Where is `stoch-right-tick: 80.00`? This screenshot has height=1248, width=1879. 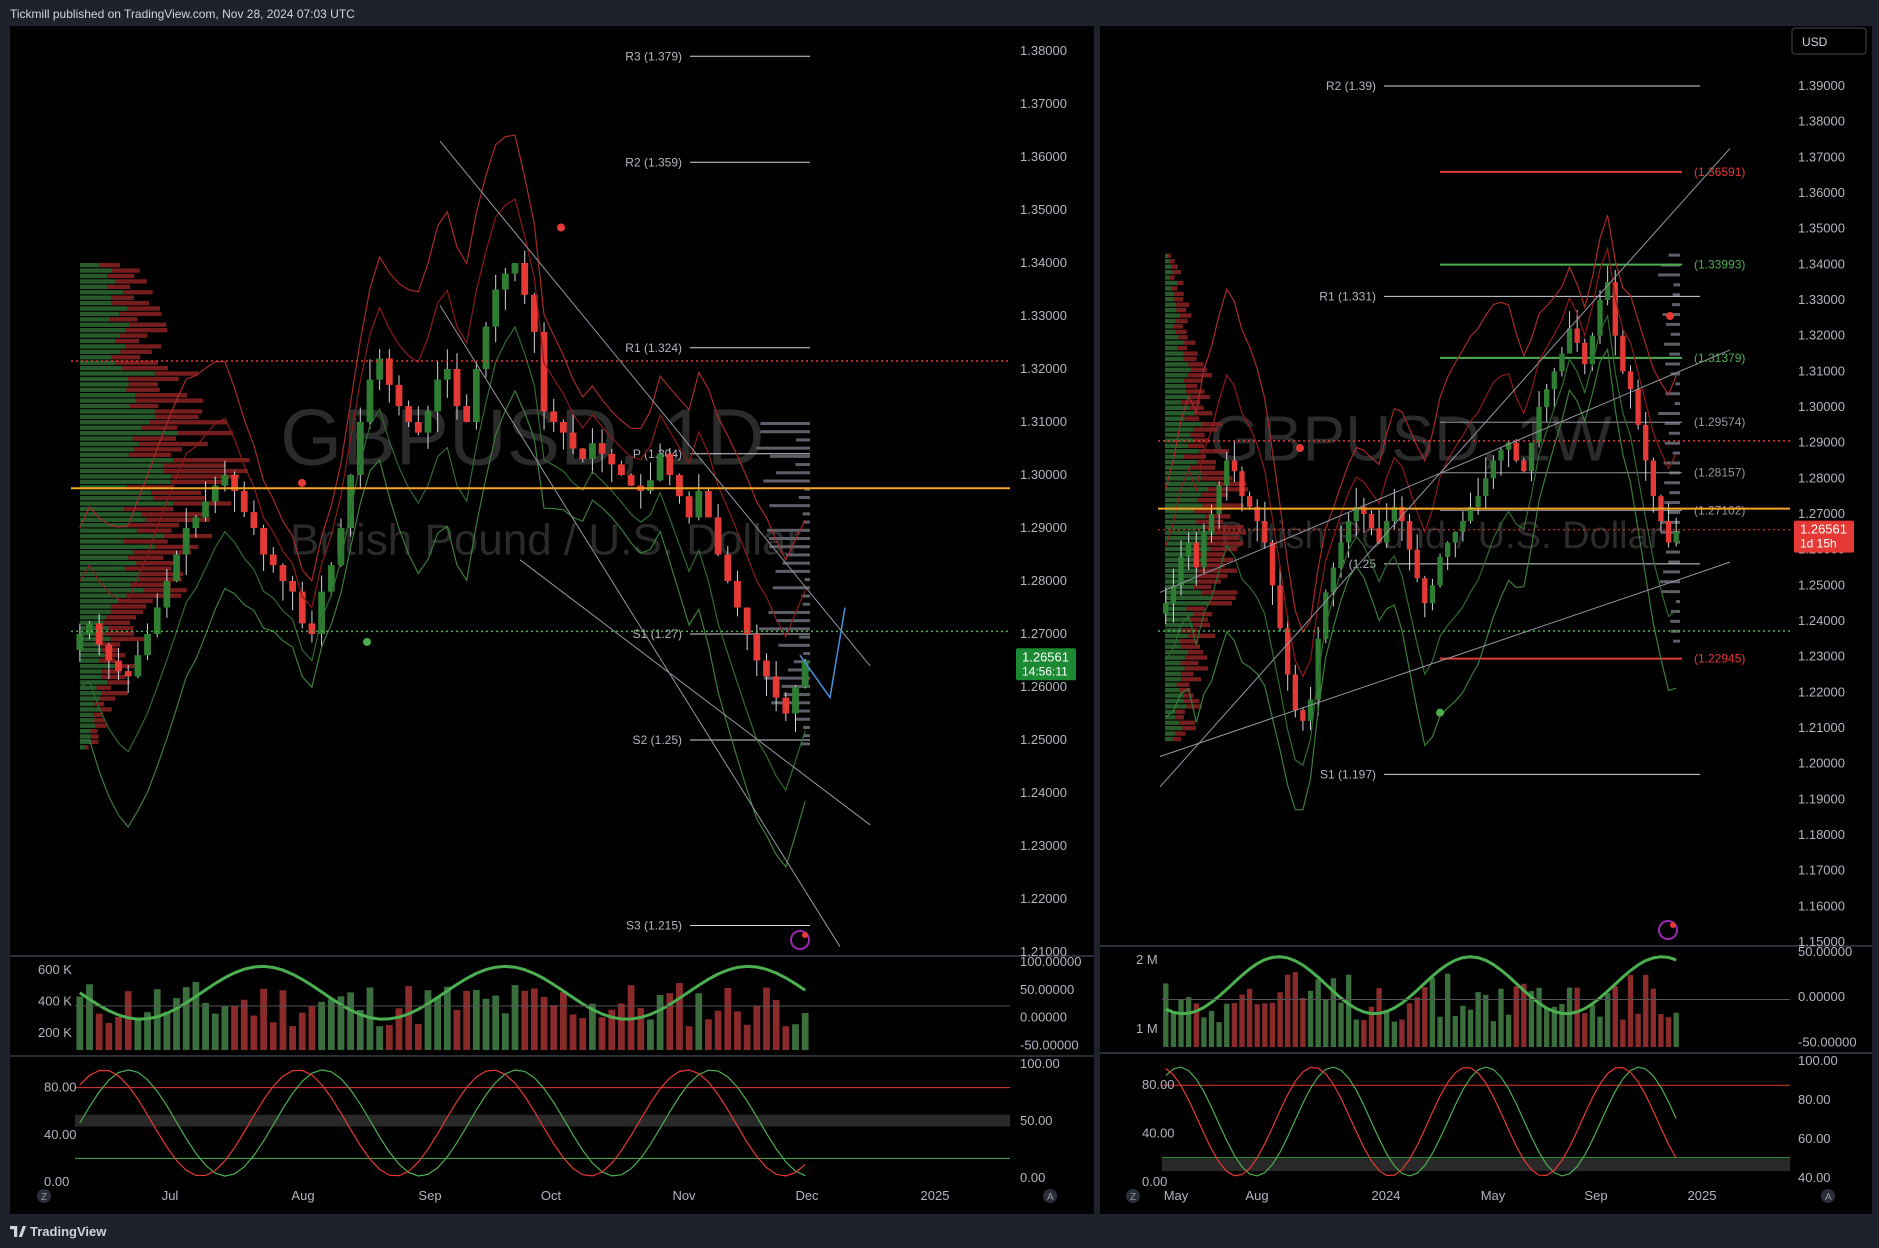 stoch-right-tick: 80.00 is located at coordinates (1814, 1099).